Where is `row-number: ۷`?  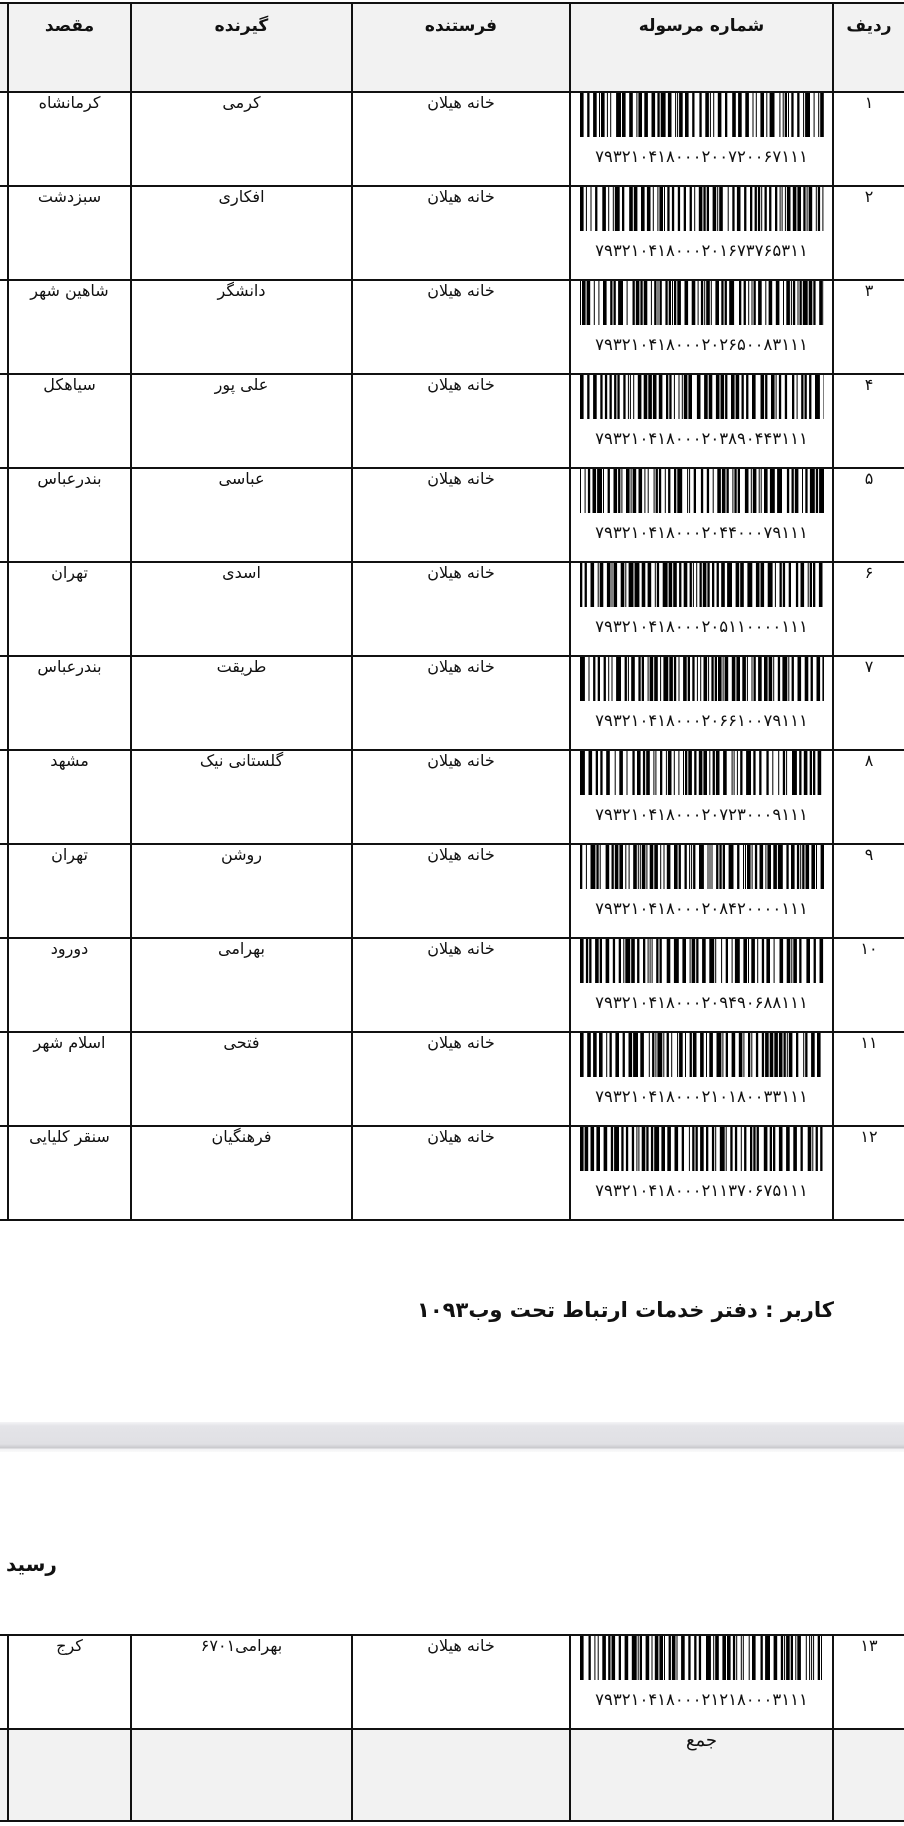 row-number: ۷ is located at coordinates (868, 703).